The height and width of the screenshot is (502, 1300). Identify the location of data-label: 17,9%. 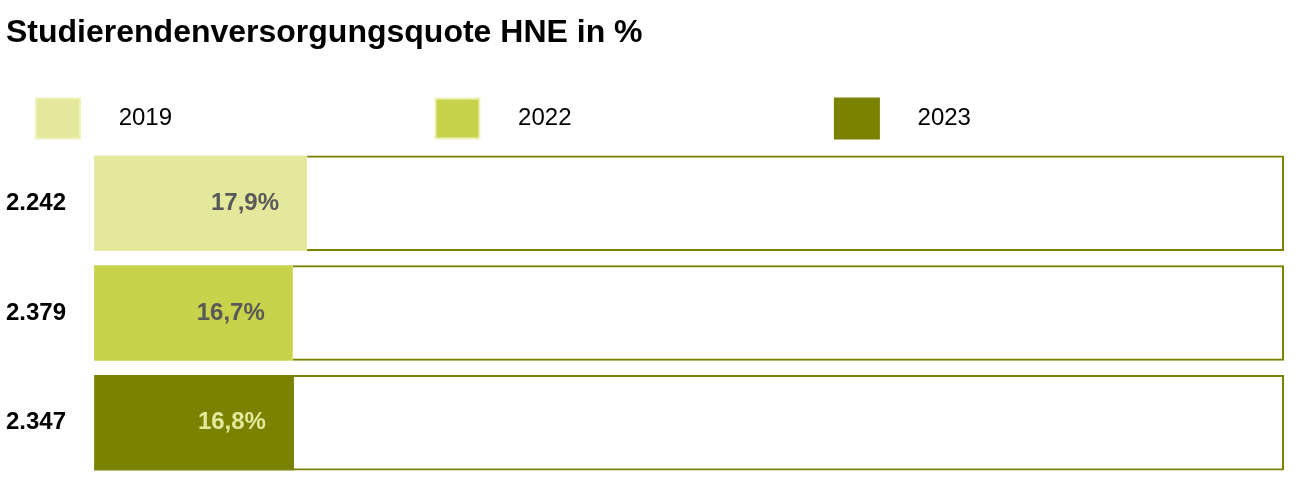
(245, 201).